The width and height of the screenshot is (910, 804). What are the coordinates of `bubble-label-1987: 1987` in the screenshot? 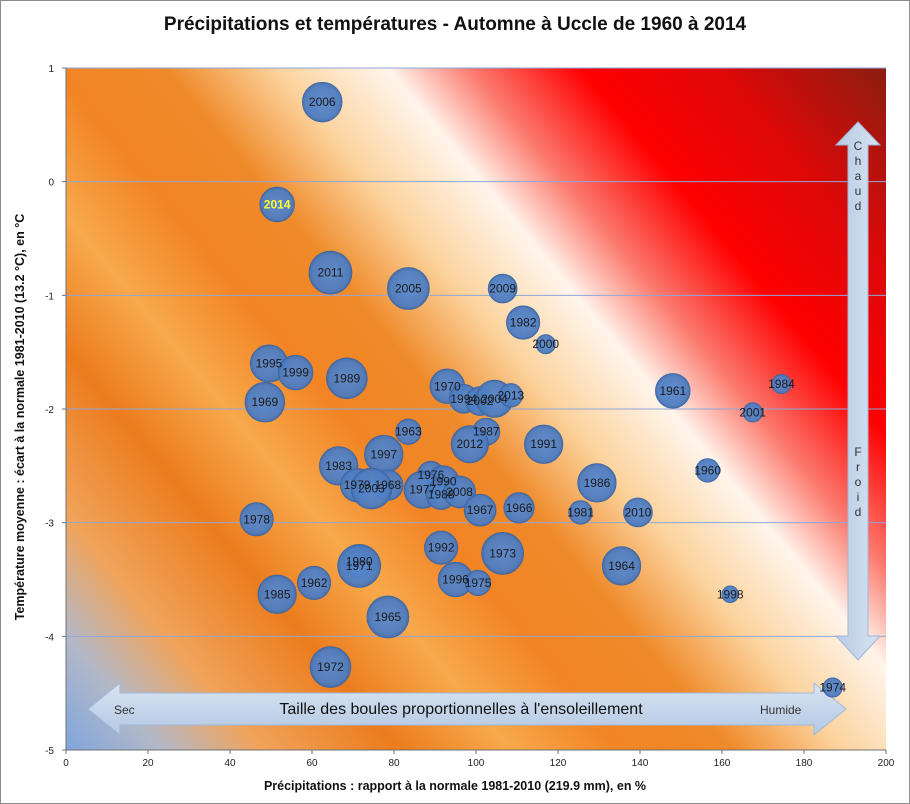 It's located at (486, 432).